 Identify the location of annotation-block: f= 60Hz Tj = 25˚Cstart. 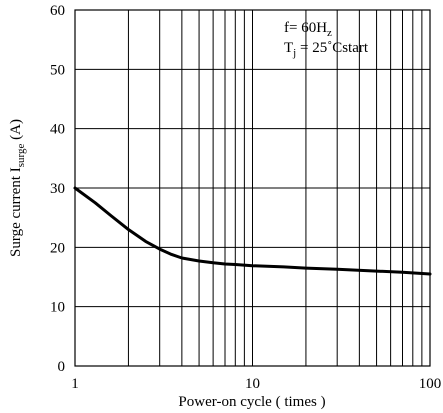
(326, 39).